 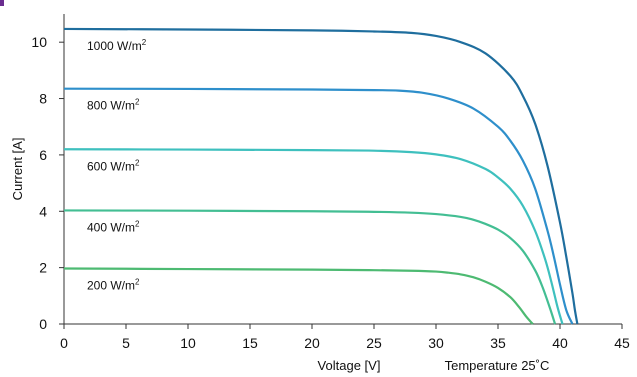 What do you see at coordinates (188, 343) in the screenshot?
I see `x-tick-label: 10` at bounding box center [188, 343].